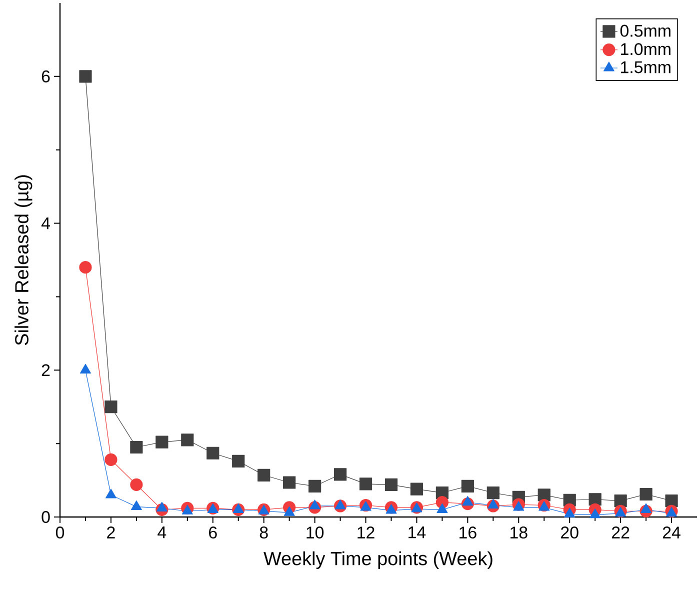 The image size is (699, 598). I want to click on x-tick-label: 8, so click(264, 532).